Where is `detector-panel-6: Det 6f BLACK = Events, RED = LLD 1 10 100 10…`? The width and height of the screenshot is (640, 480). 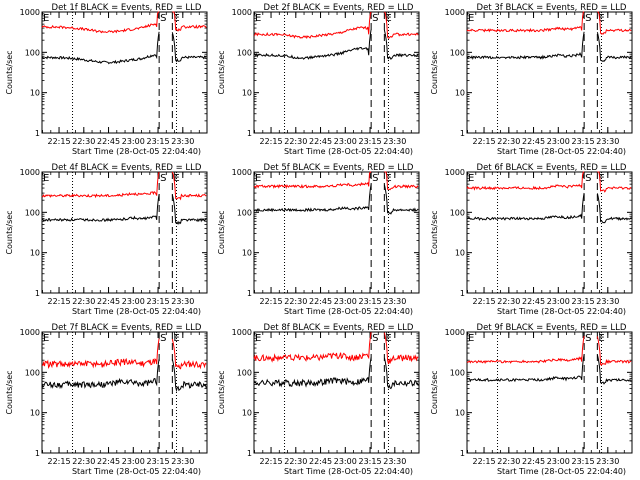
detector-panel-6: Det 6f BLACK = Events, RED = LLD 1 10 100 10… is located at coordinates (531, 239).